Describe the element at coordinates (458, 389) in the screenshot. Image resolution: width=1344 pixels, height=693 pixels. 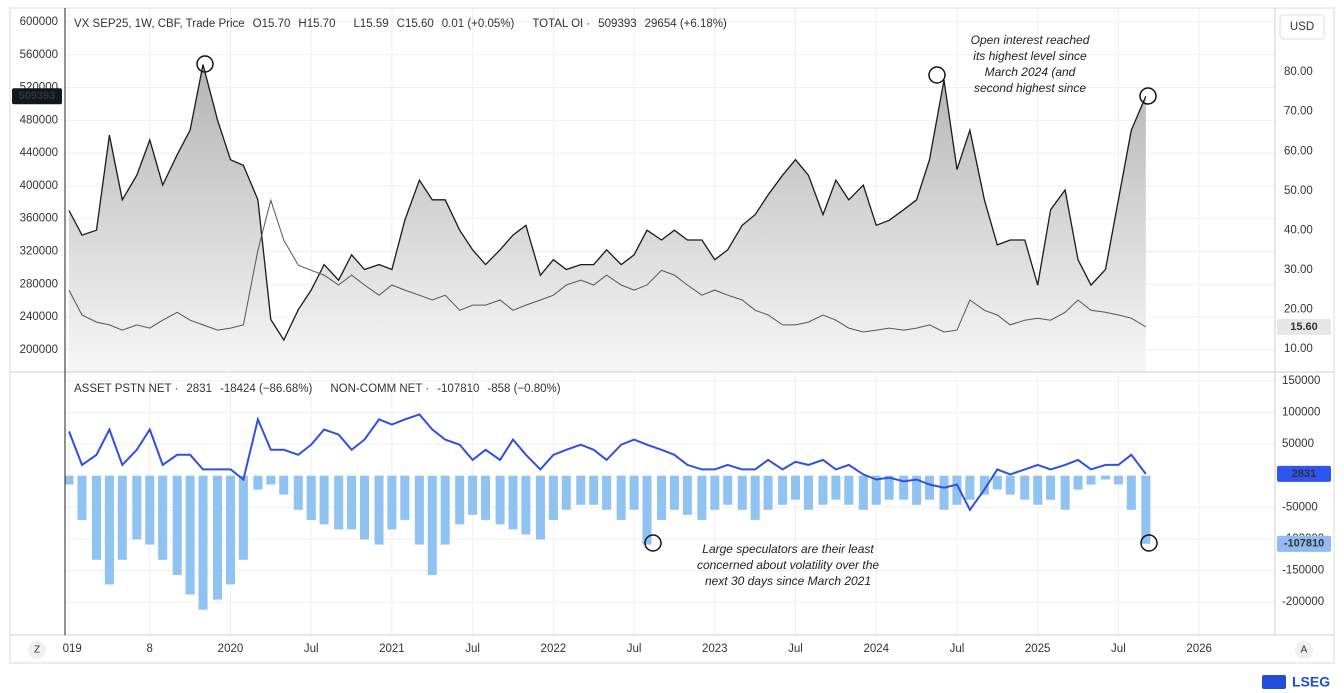
I see `legend-text: -107810` at that location.